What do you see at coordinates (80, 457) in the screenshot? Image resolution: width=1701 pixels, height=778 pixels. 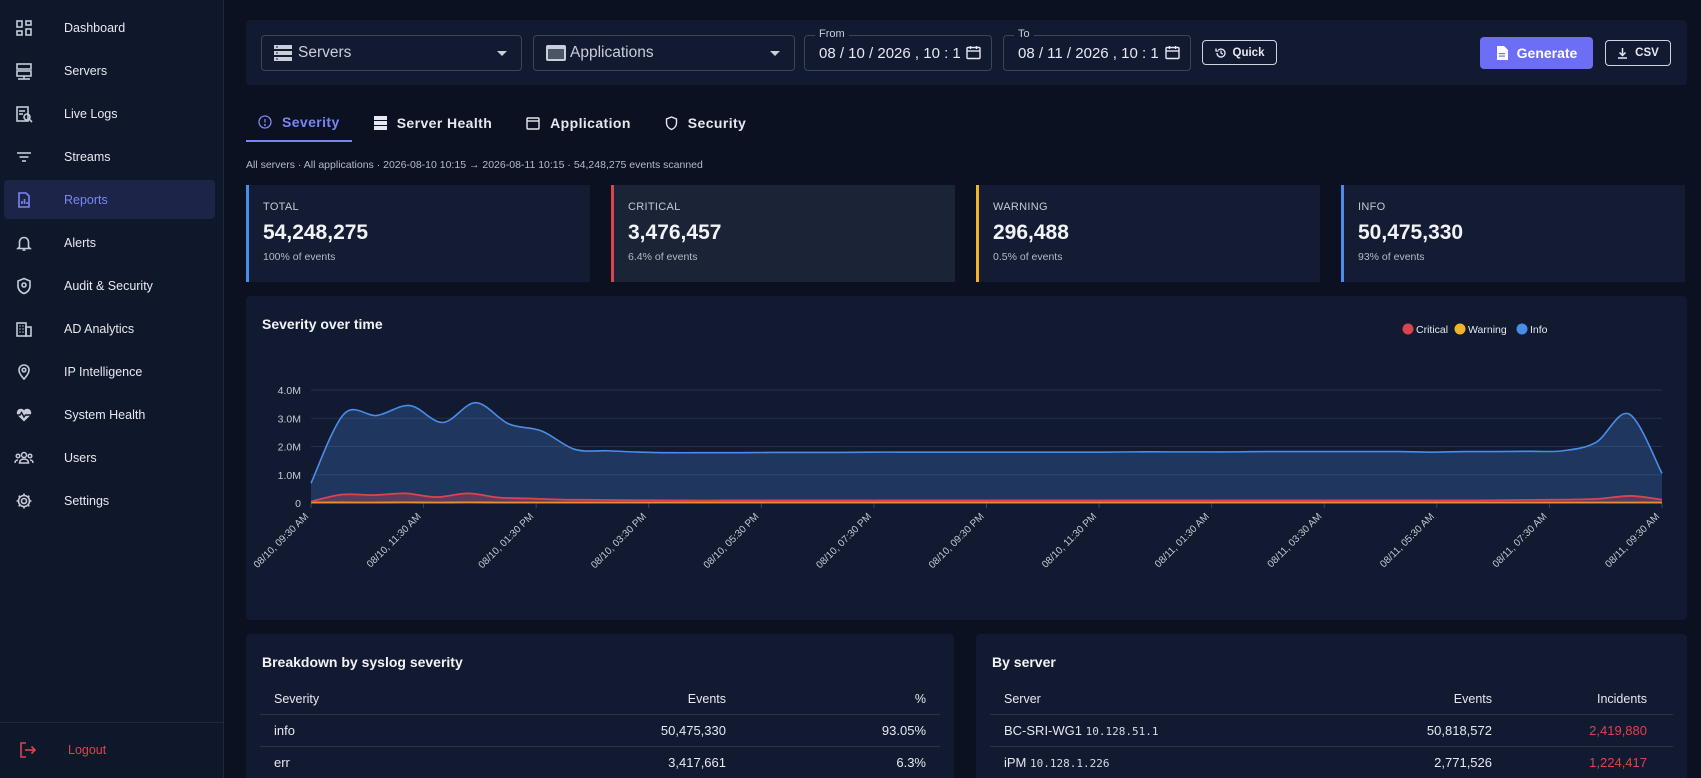 I see `sidebar-item-label: Users` at bounding box center [80, 457].